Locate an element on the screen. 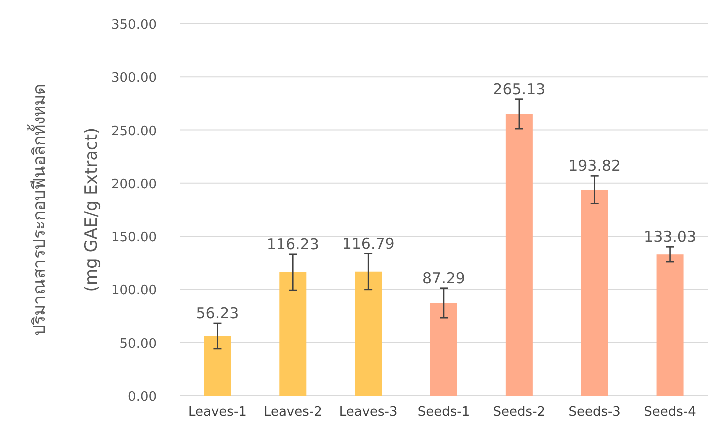 This screenshot has height=435, width=716. data-label: 265.13 is located at coordinates (519, 89).